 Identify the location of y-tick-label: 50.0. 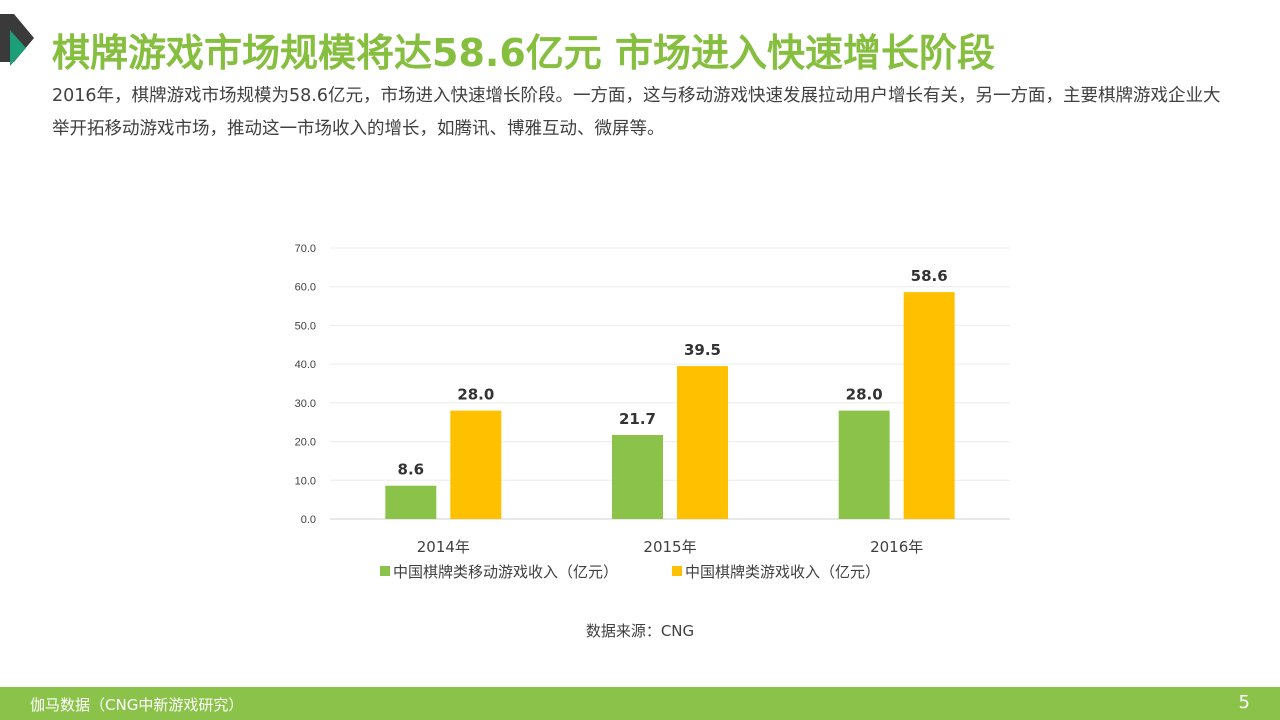
(305, 326).